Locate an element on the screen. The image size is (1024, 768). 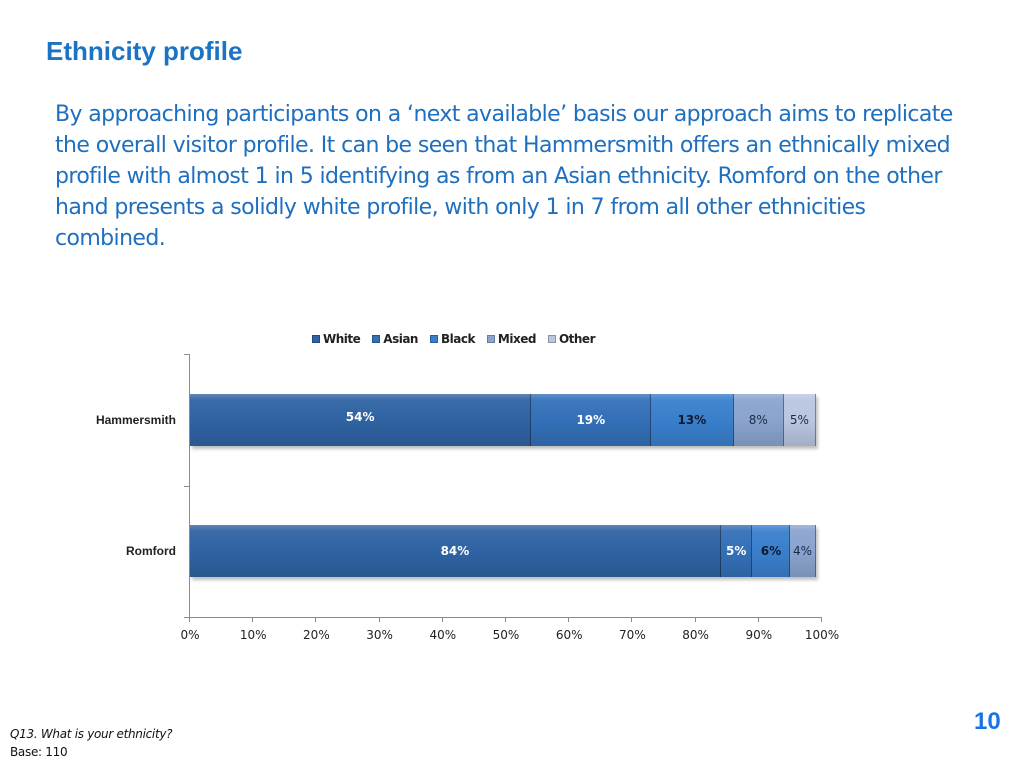
x-tick-label: 60% is located at coordinates (569, 635).